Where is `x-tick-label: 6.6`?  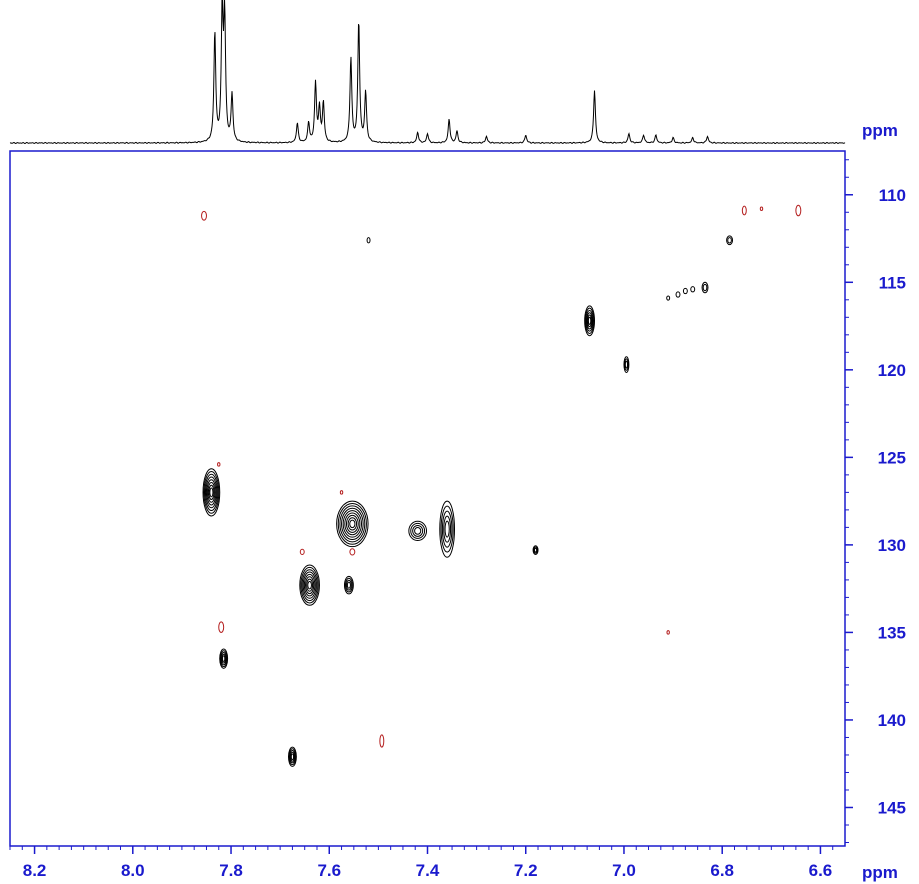
x-tick-label: 6.6 is located at coordinates (821, 870).